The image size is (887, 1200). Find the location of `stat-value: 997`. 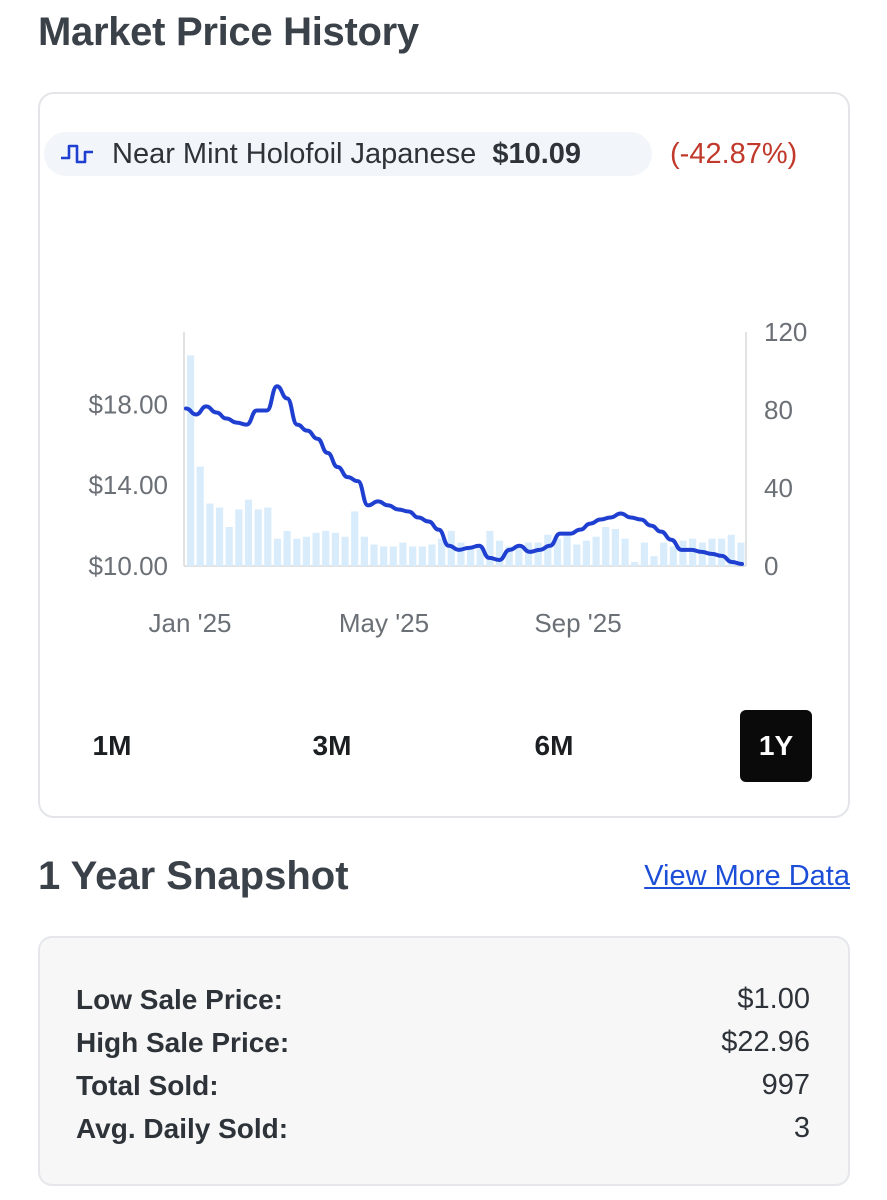

stat-value: 997 is located at coordinates (785, 1085).